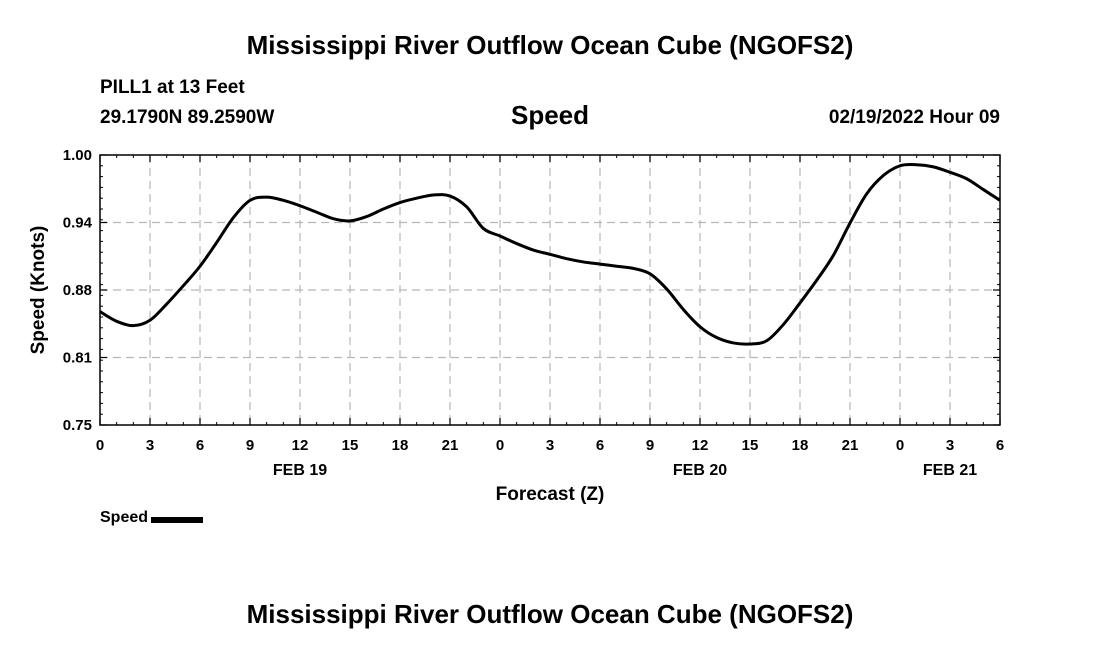 The width and height of the screenshot is (1100, 650). What do you see at coordinates (550, 494) in the screenshot?
I see `x-axis-label: Forecast (Z)` at bounding box center [550, 494].